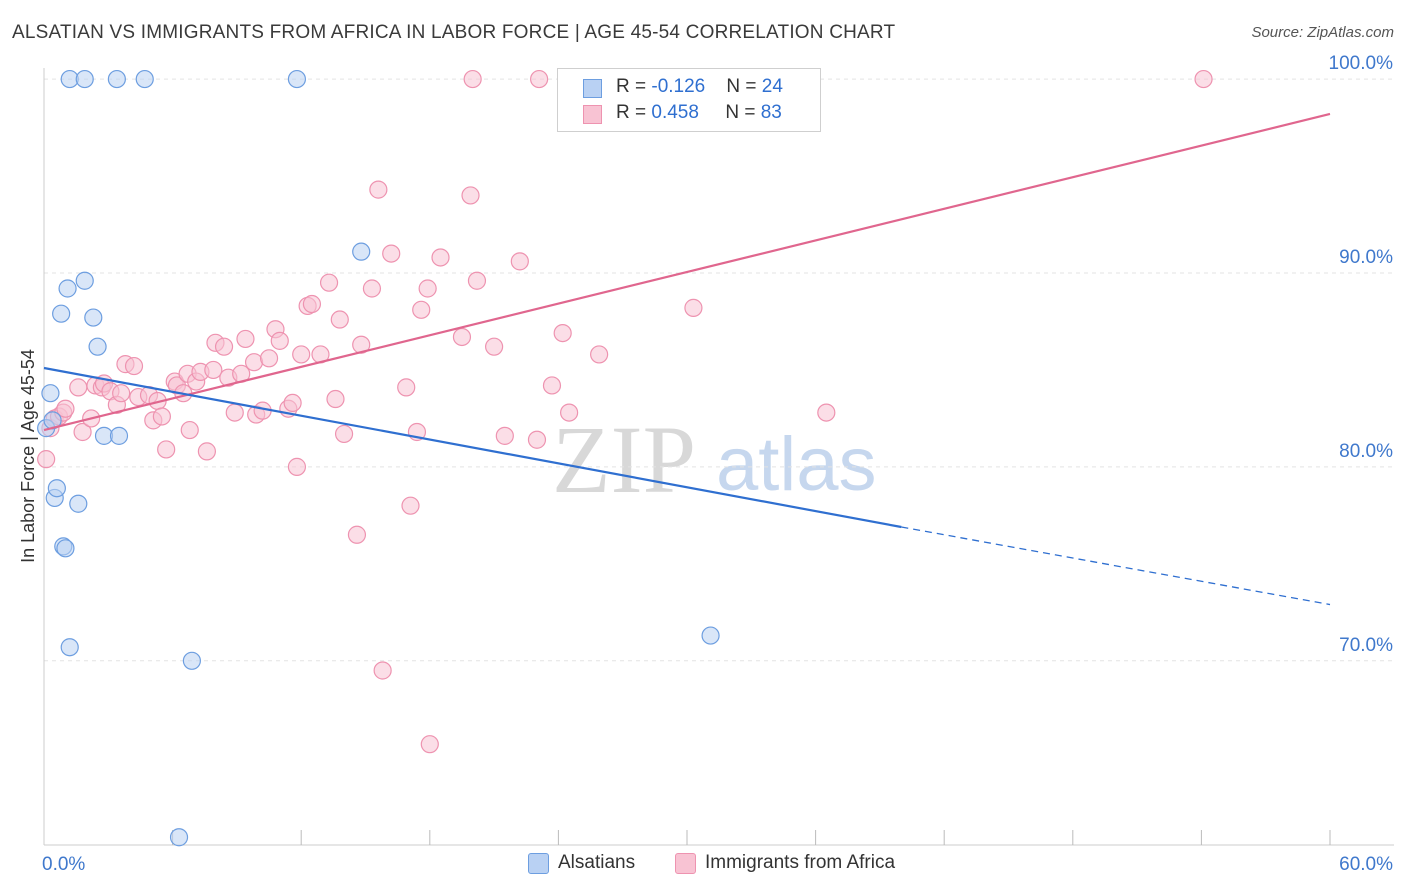 This screenshot has height=892, width=1406. Describe the element at coordinates (624, 459) in the screenshot. I see `watermark-zip: ZIP` at that location.